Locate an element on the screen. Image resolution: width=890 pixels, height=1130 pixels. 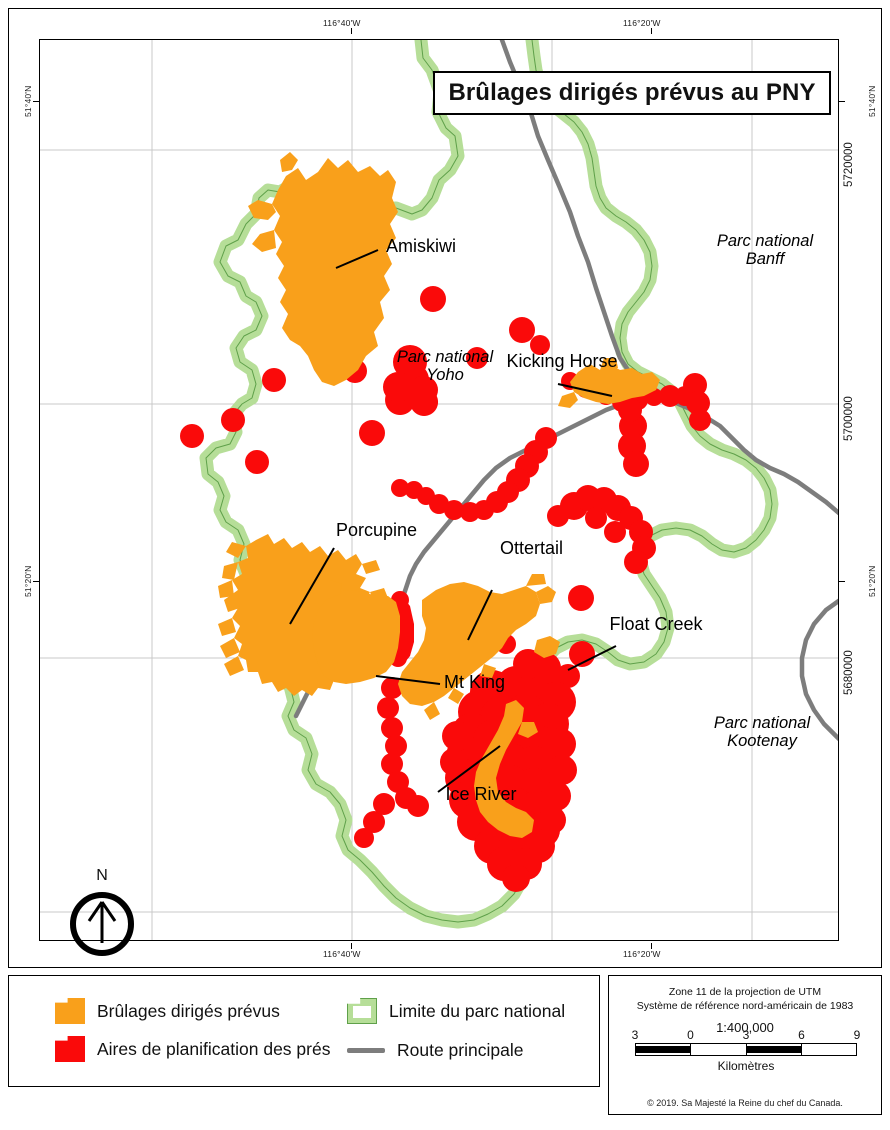
axis-top-degree-1: 116°20'W is located at coordinates (642, 23).